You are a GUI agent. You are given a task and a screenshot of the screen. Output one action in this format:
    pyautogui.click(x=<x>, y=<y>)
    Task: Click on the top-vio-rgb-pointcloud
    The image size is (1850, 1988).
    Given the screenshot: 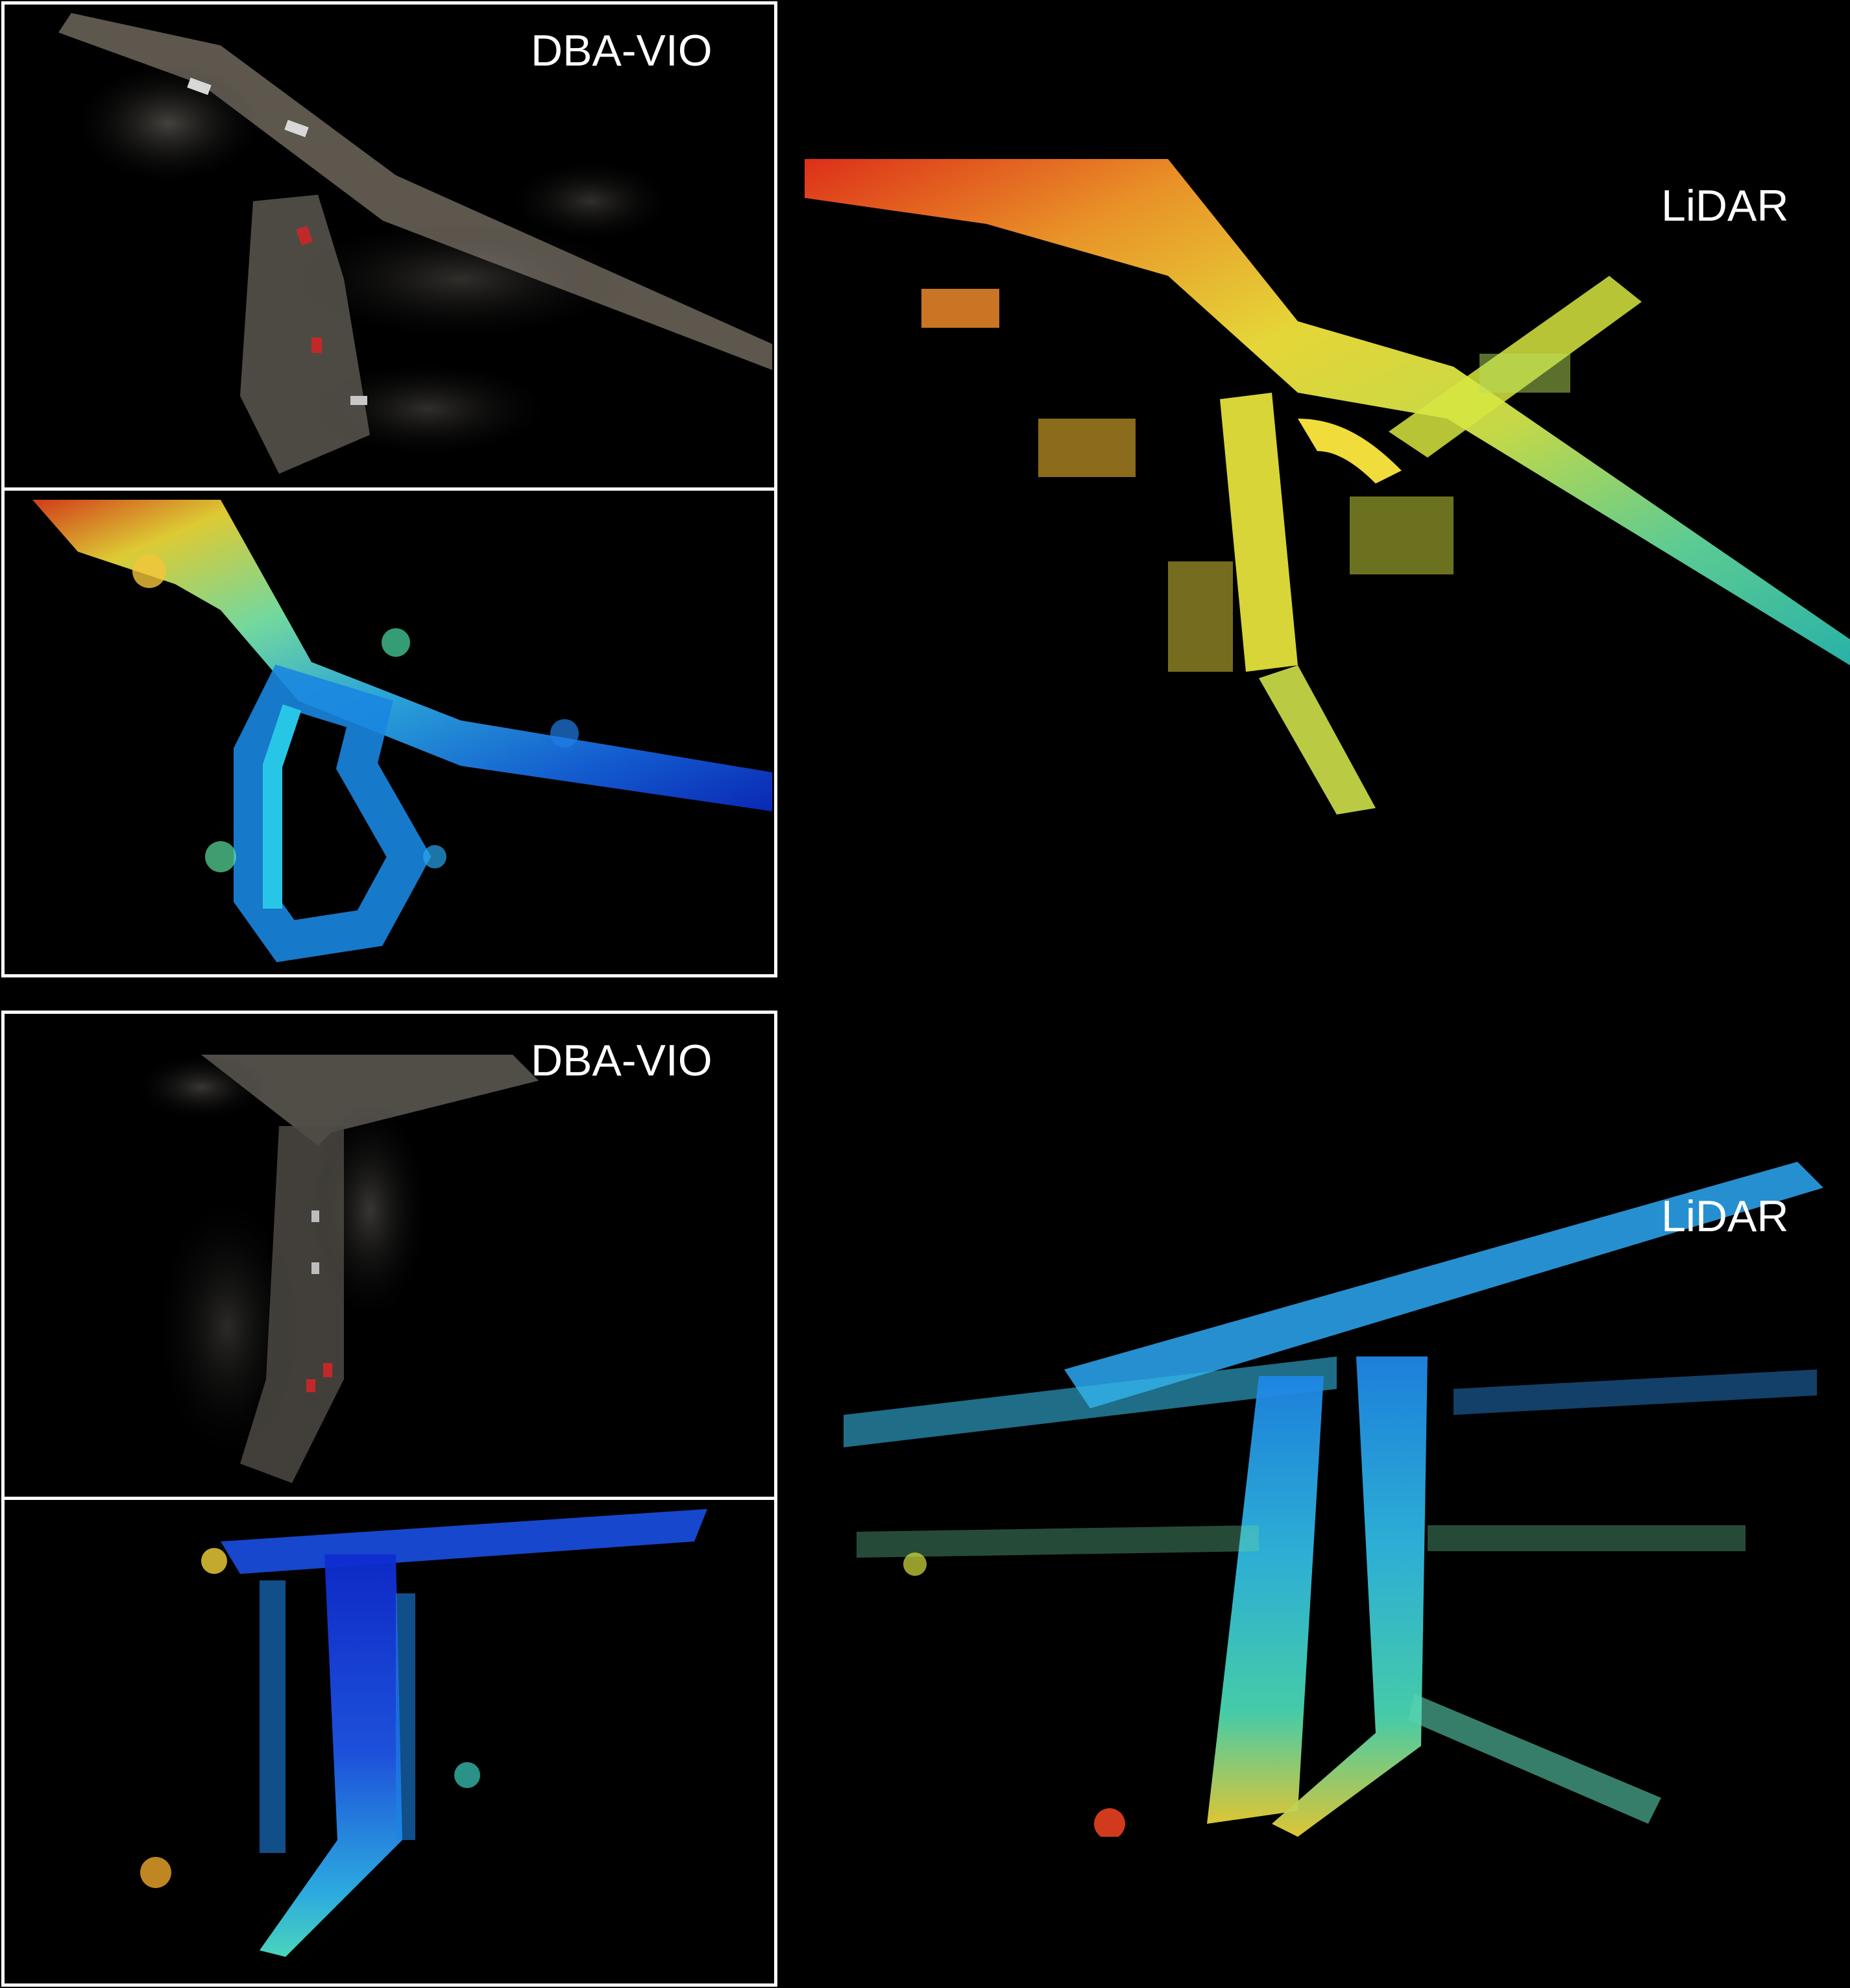 What is the action you would take?
    pyautogui.click(x=415, y=243)
    